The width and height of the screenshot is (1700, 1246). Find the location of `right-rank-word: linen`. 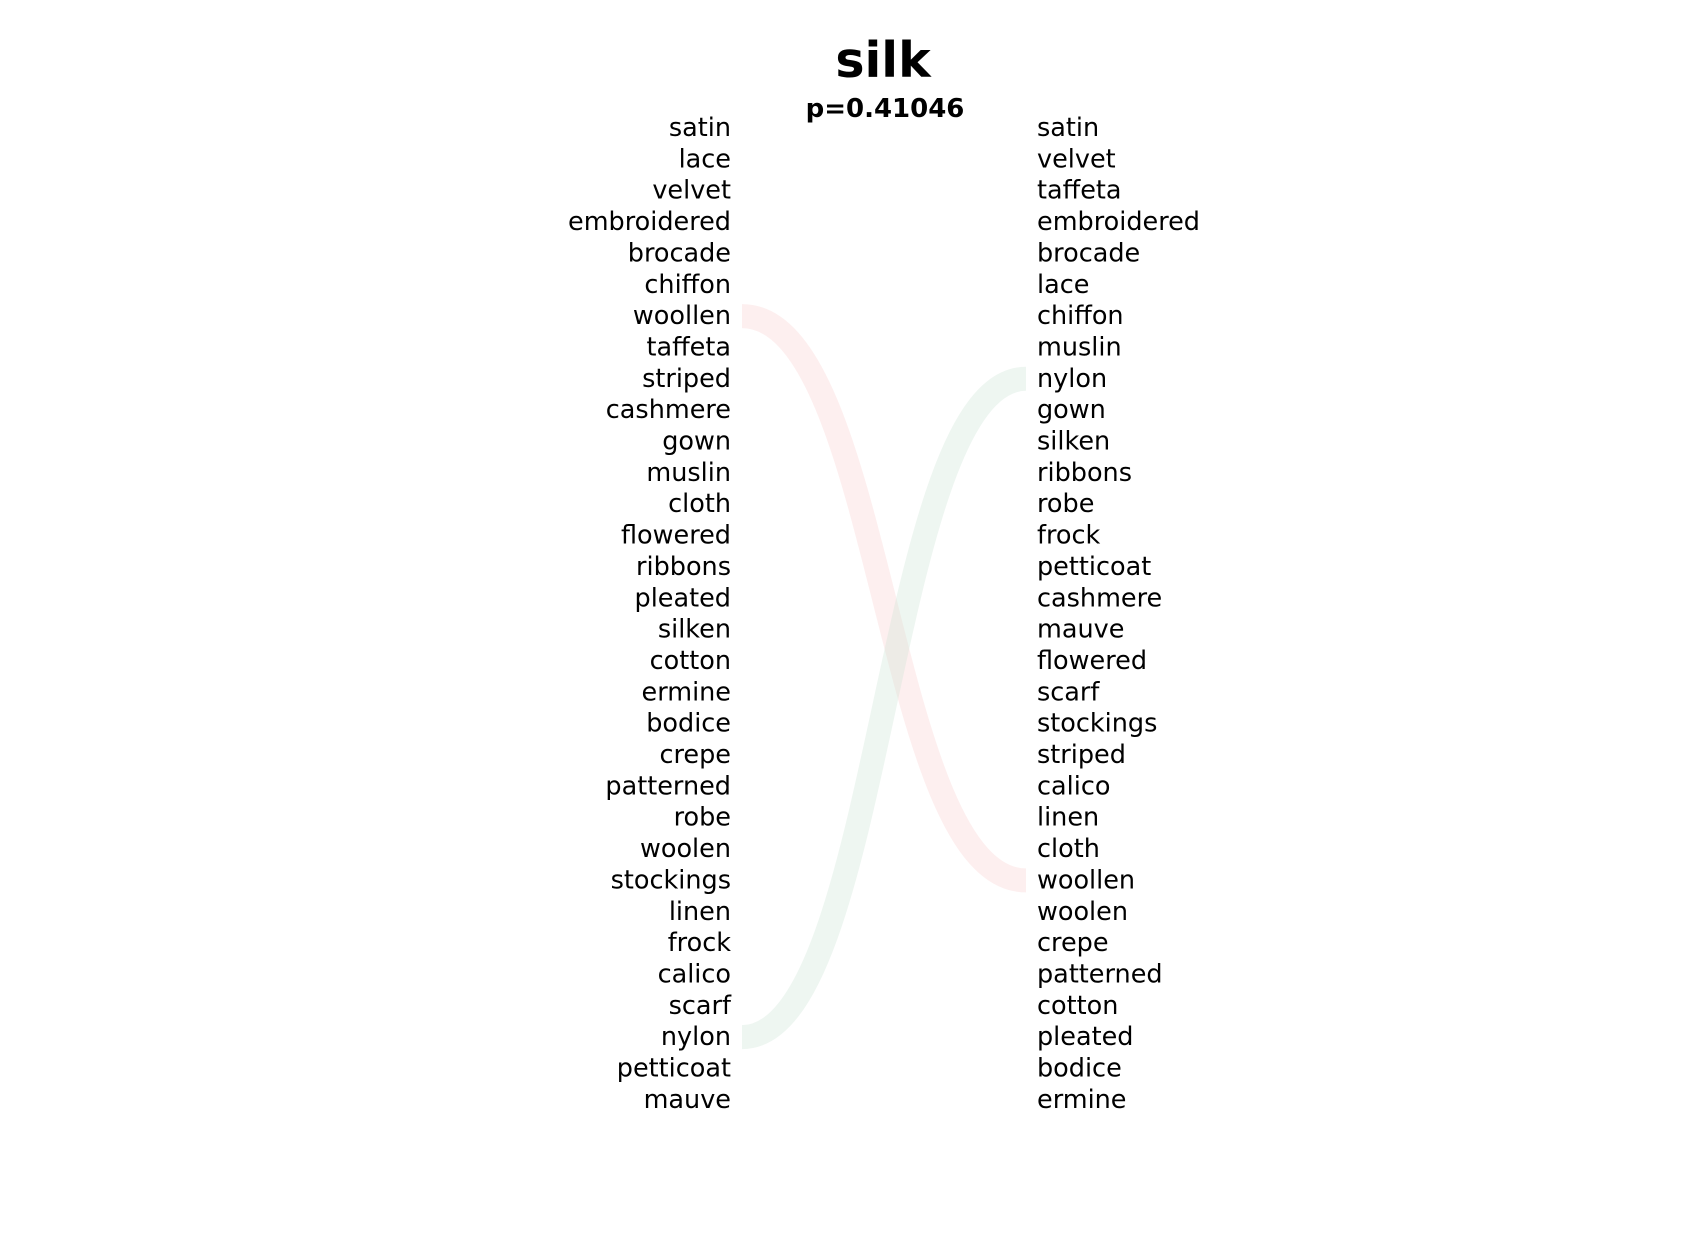

right-rank-word: linen is located at coordinates (1068, 818).